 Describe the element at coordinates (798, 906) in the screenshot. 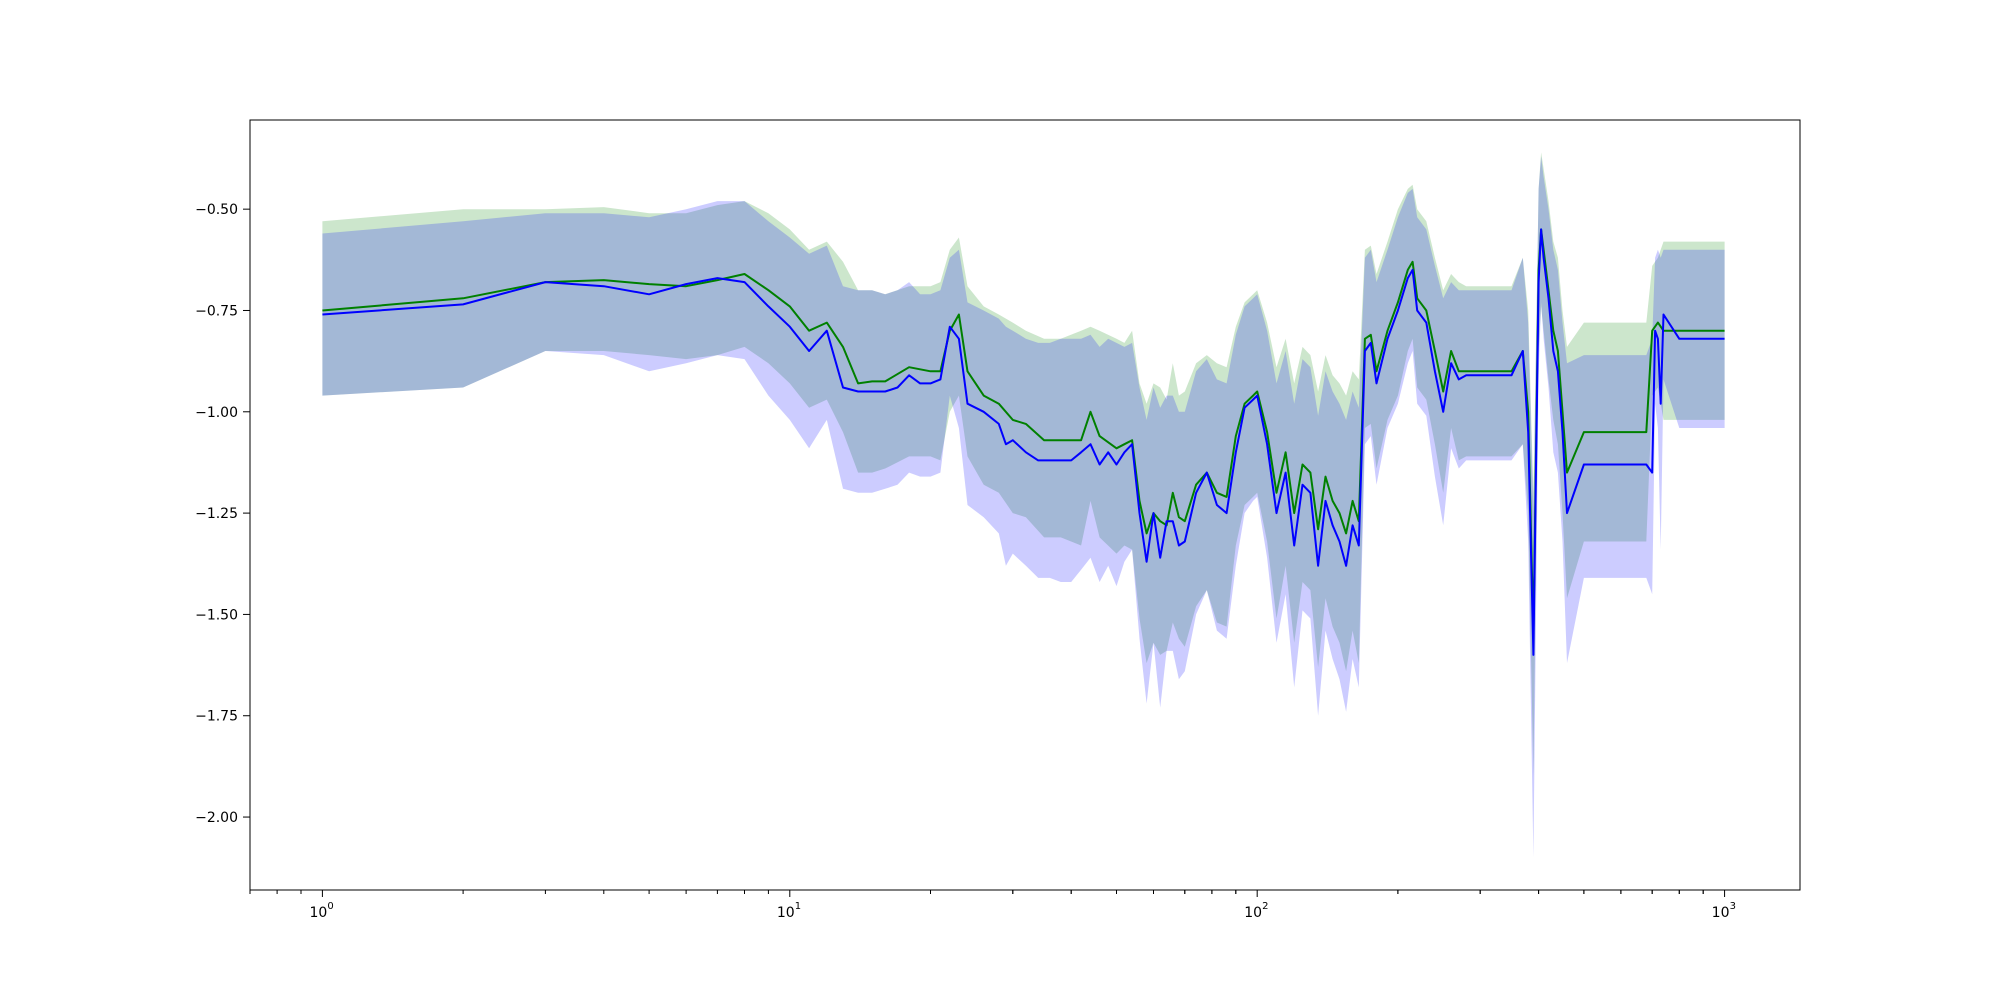

I see `x-tick-exponent: 1` at that location.